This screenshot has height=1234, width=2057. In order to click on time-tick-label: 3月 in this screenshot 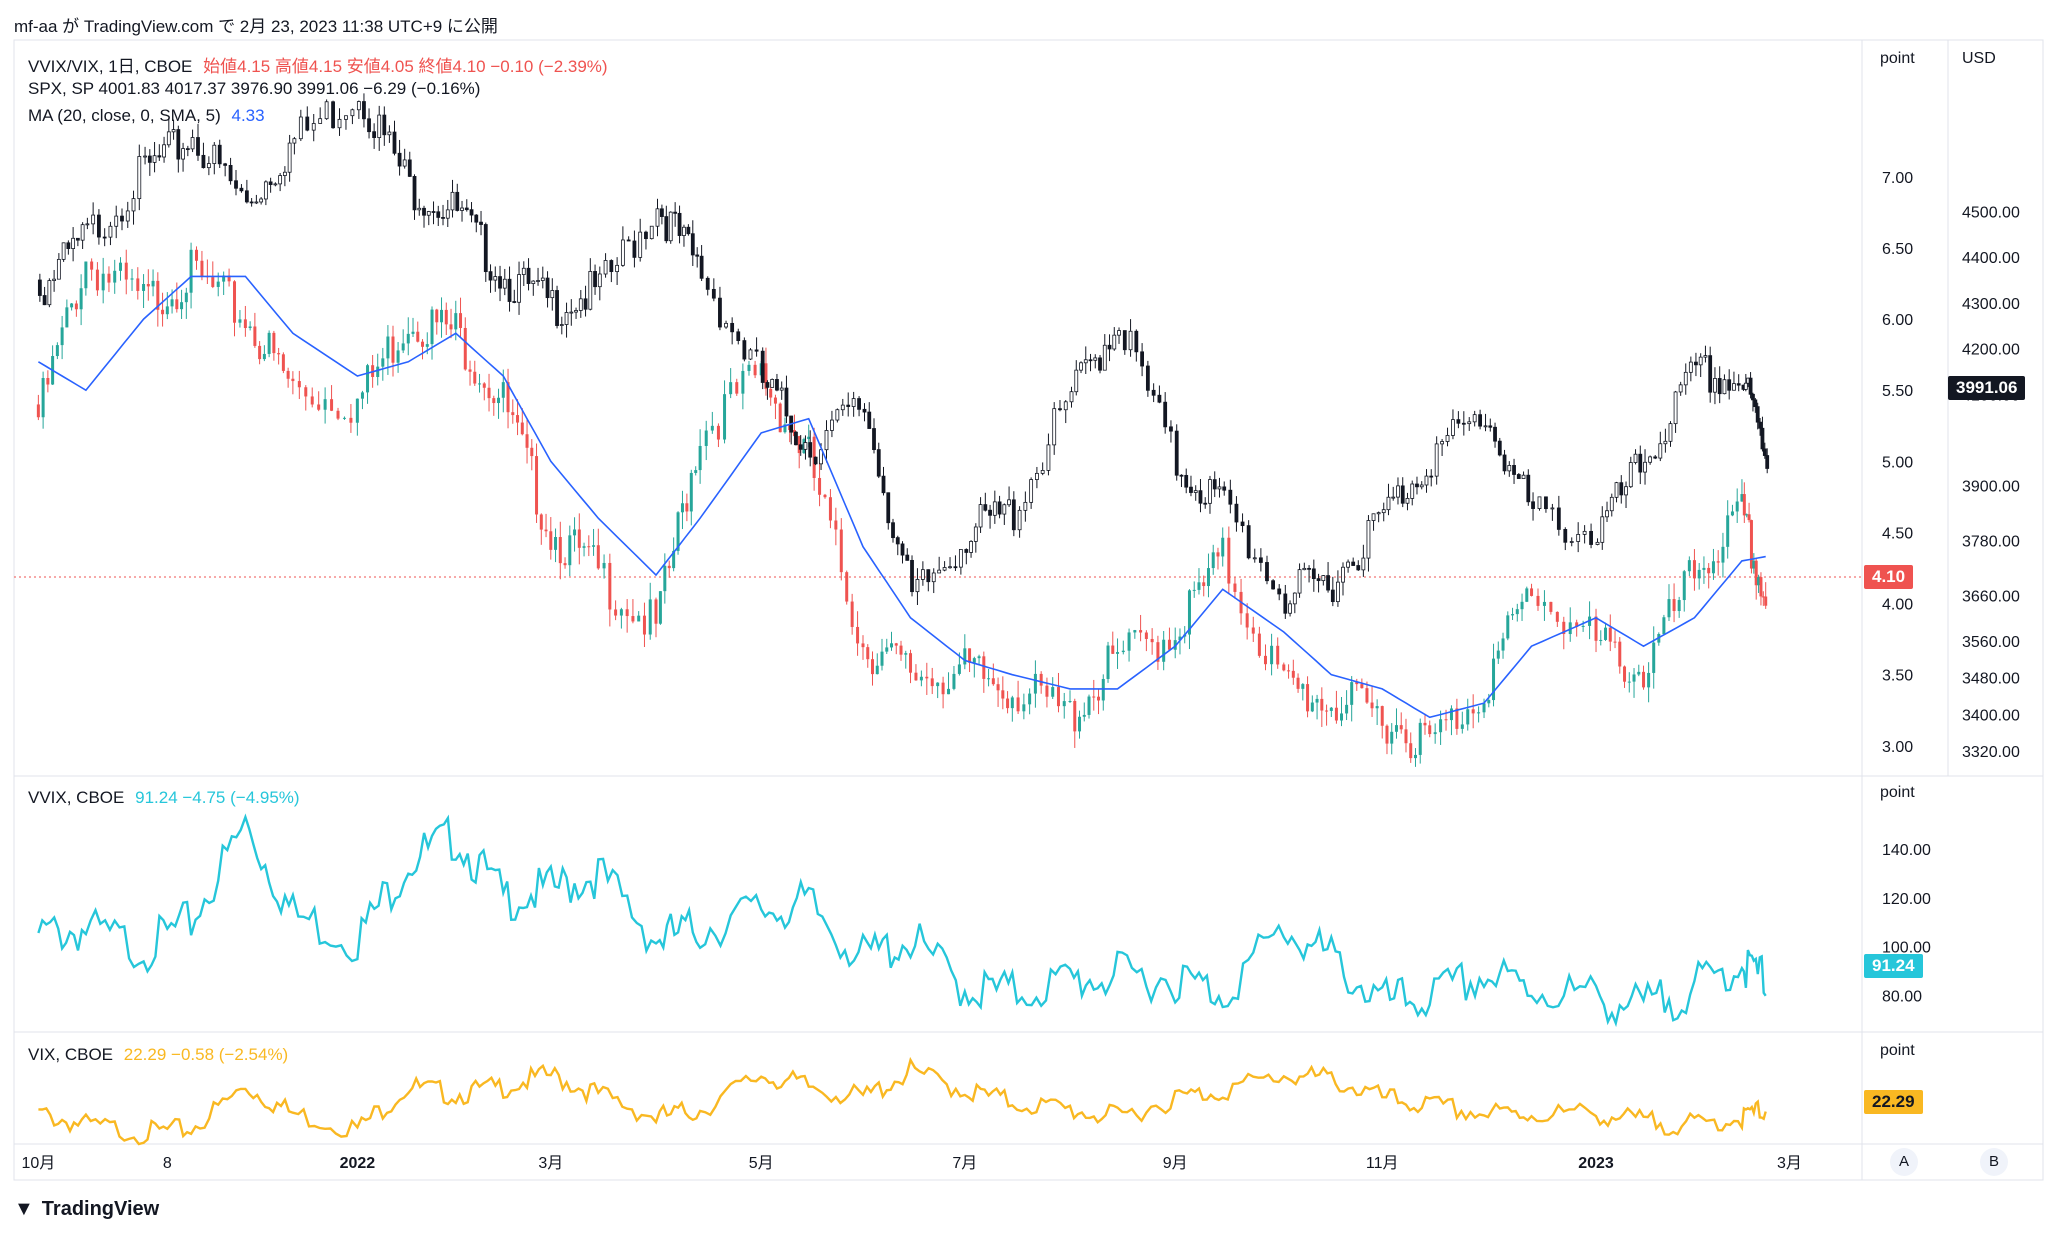, I will do `click(550, 1163)`.